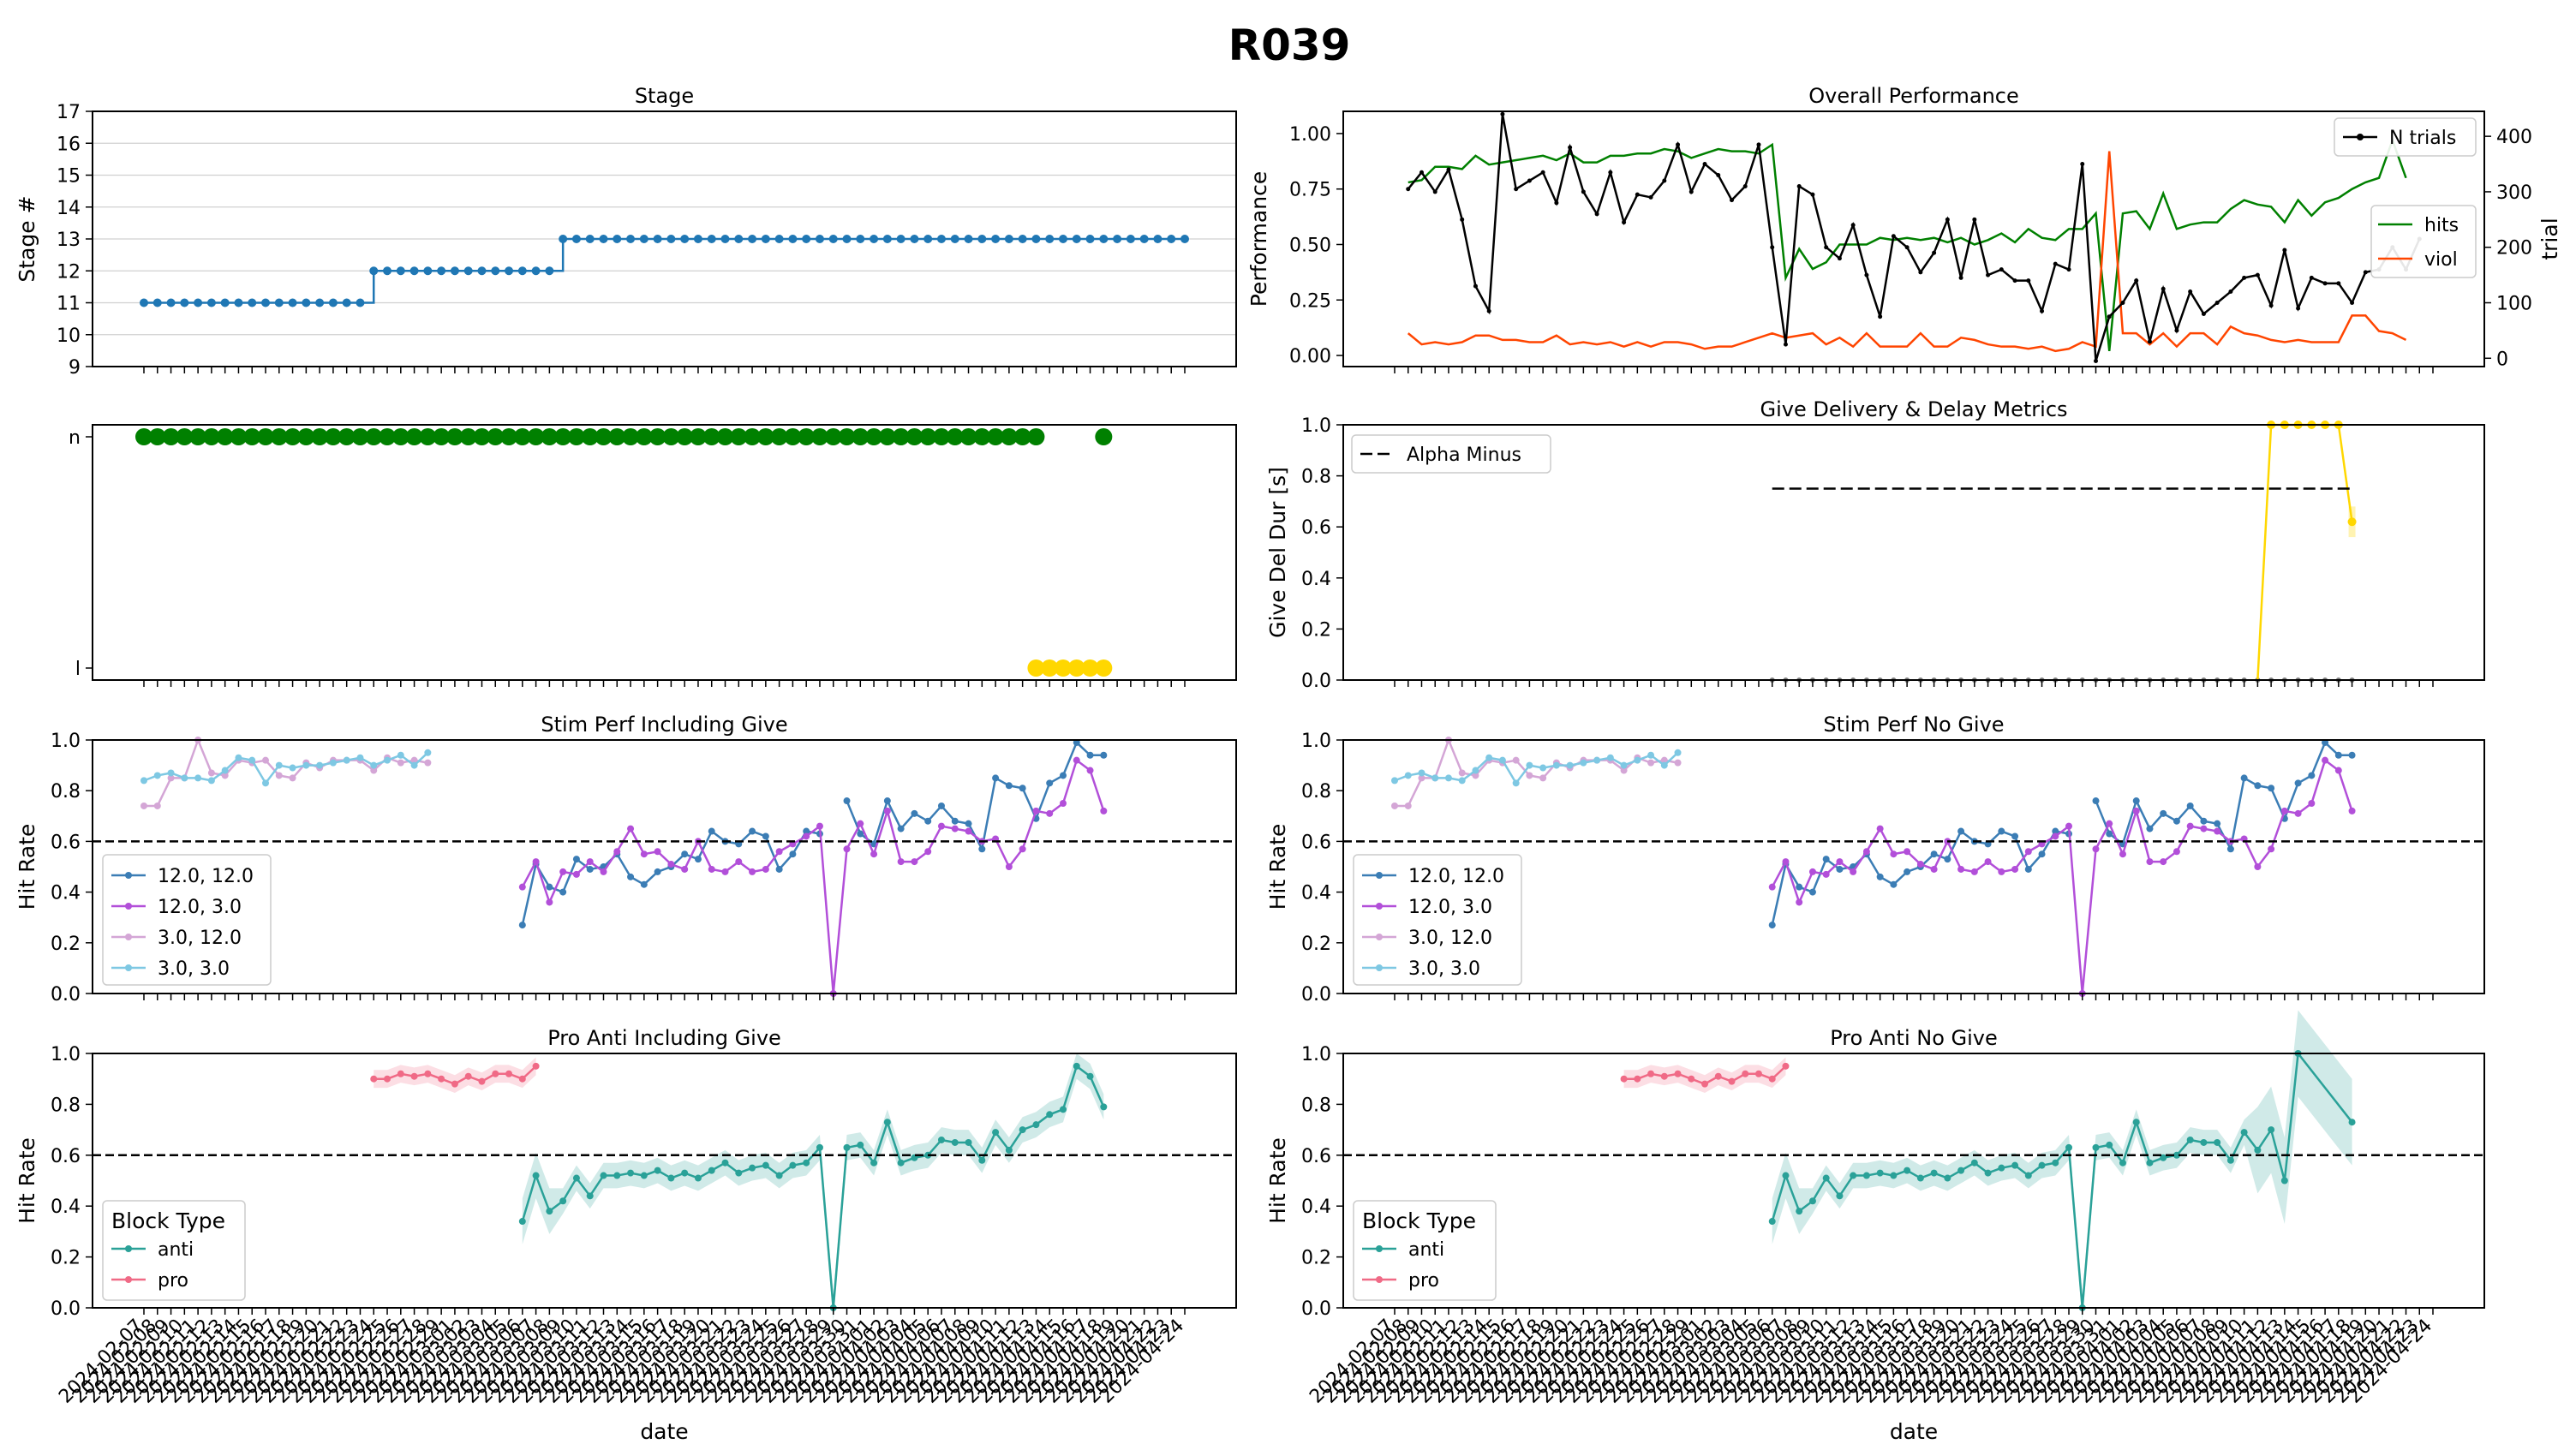 Image resolution: width=2570 pixels, height=1456 pixels. What do you see at coordinates (1464, 455) in the screenshot?
I see `givedel-legend-alpha-label: Alpha Minus` at bounding box center [1464, 455].